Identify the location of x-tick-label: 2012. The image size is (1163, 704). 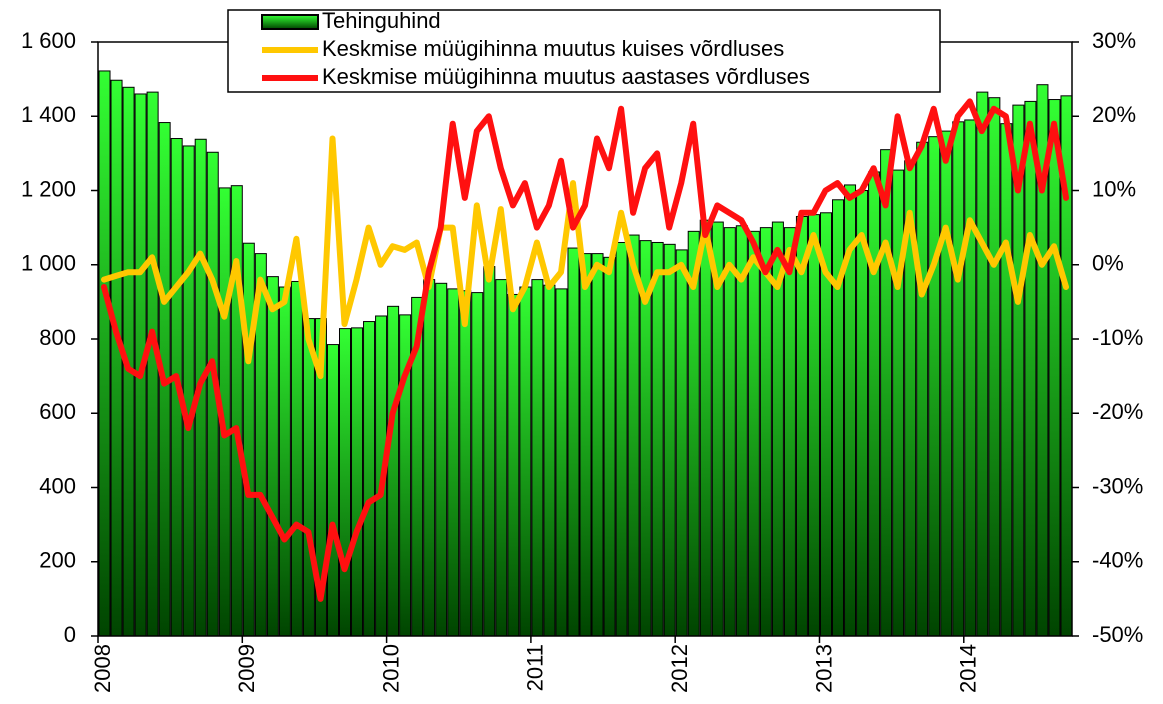
(679, 668).